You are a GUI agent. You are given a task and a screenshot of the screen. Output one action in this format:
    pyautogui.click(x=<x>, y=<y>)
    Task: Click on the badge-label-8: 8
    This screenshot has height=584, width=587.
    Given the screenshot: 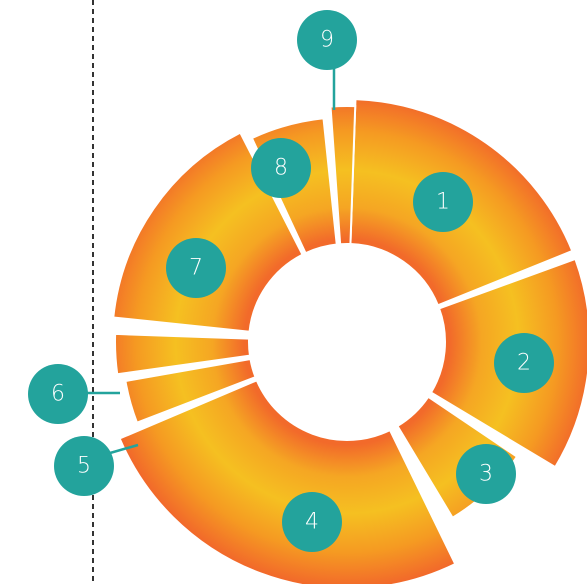 What is the action you would take?
    pyautogui.click(x=281, y=168)
    